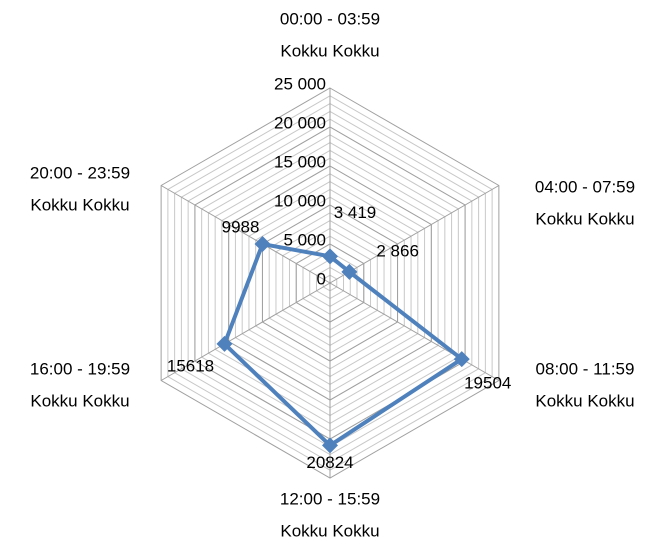 The image size is (653, 547). What do you see at coordinates (80, 172) in the screenshot?
I see `category-label: 20:00 - 23:59` at bounding box center [80, 172].